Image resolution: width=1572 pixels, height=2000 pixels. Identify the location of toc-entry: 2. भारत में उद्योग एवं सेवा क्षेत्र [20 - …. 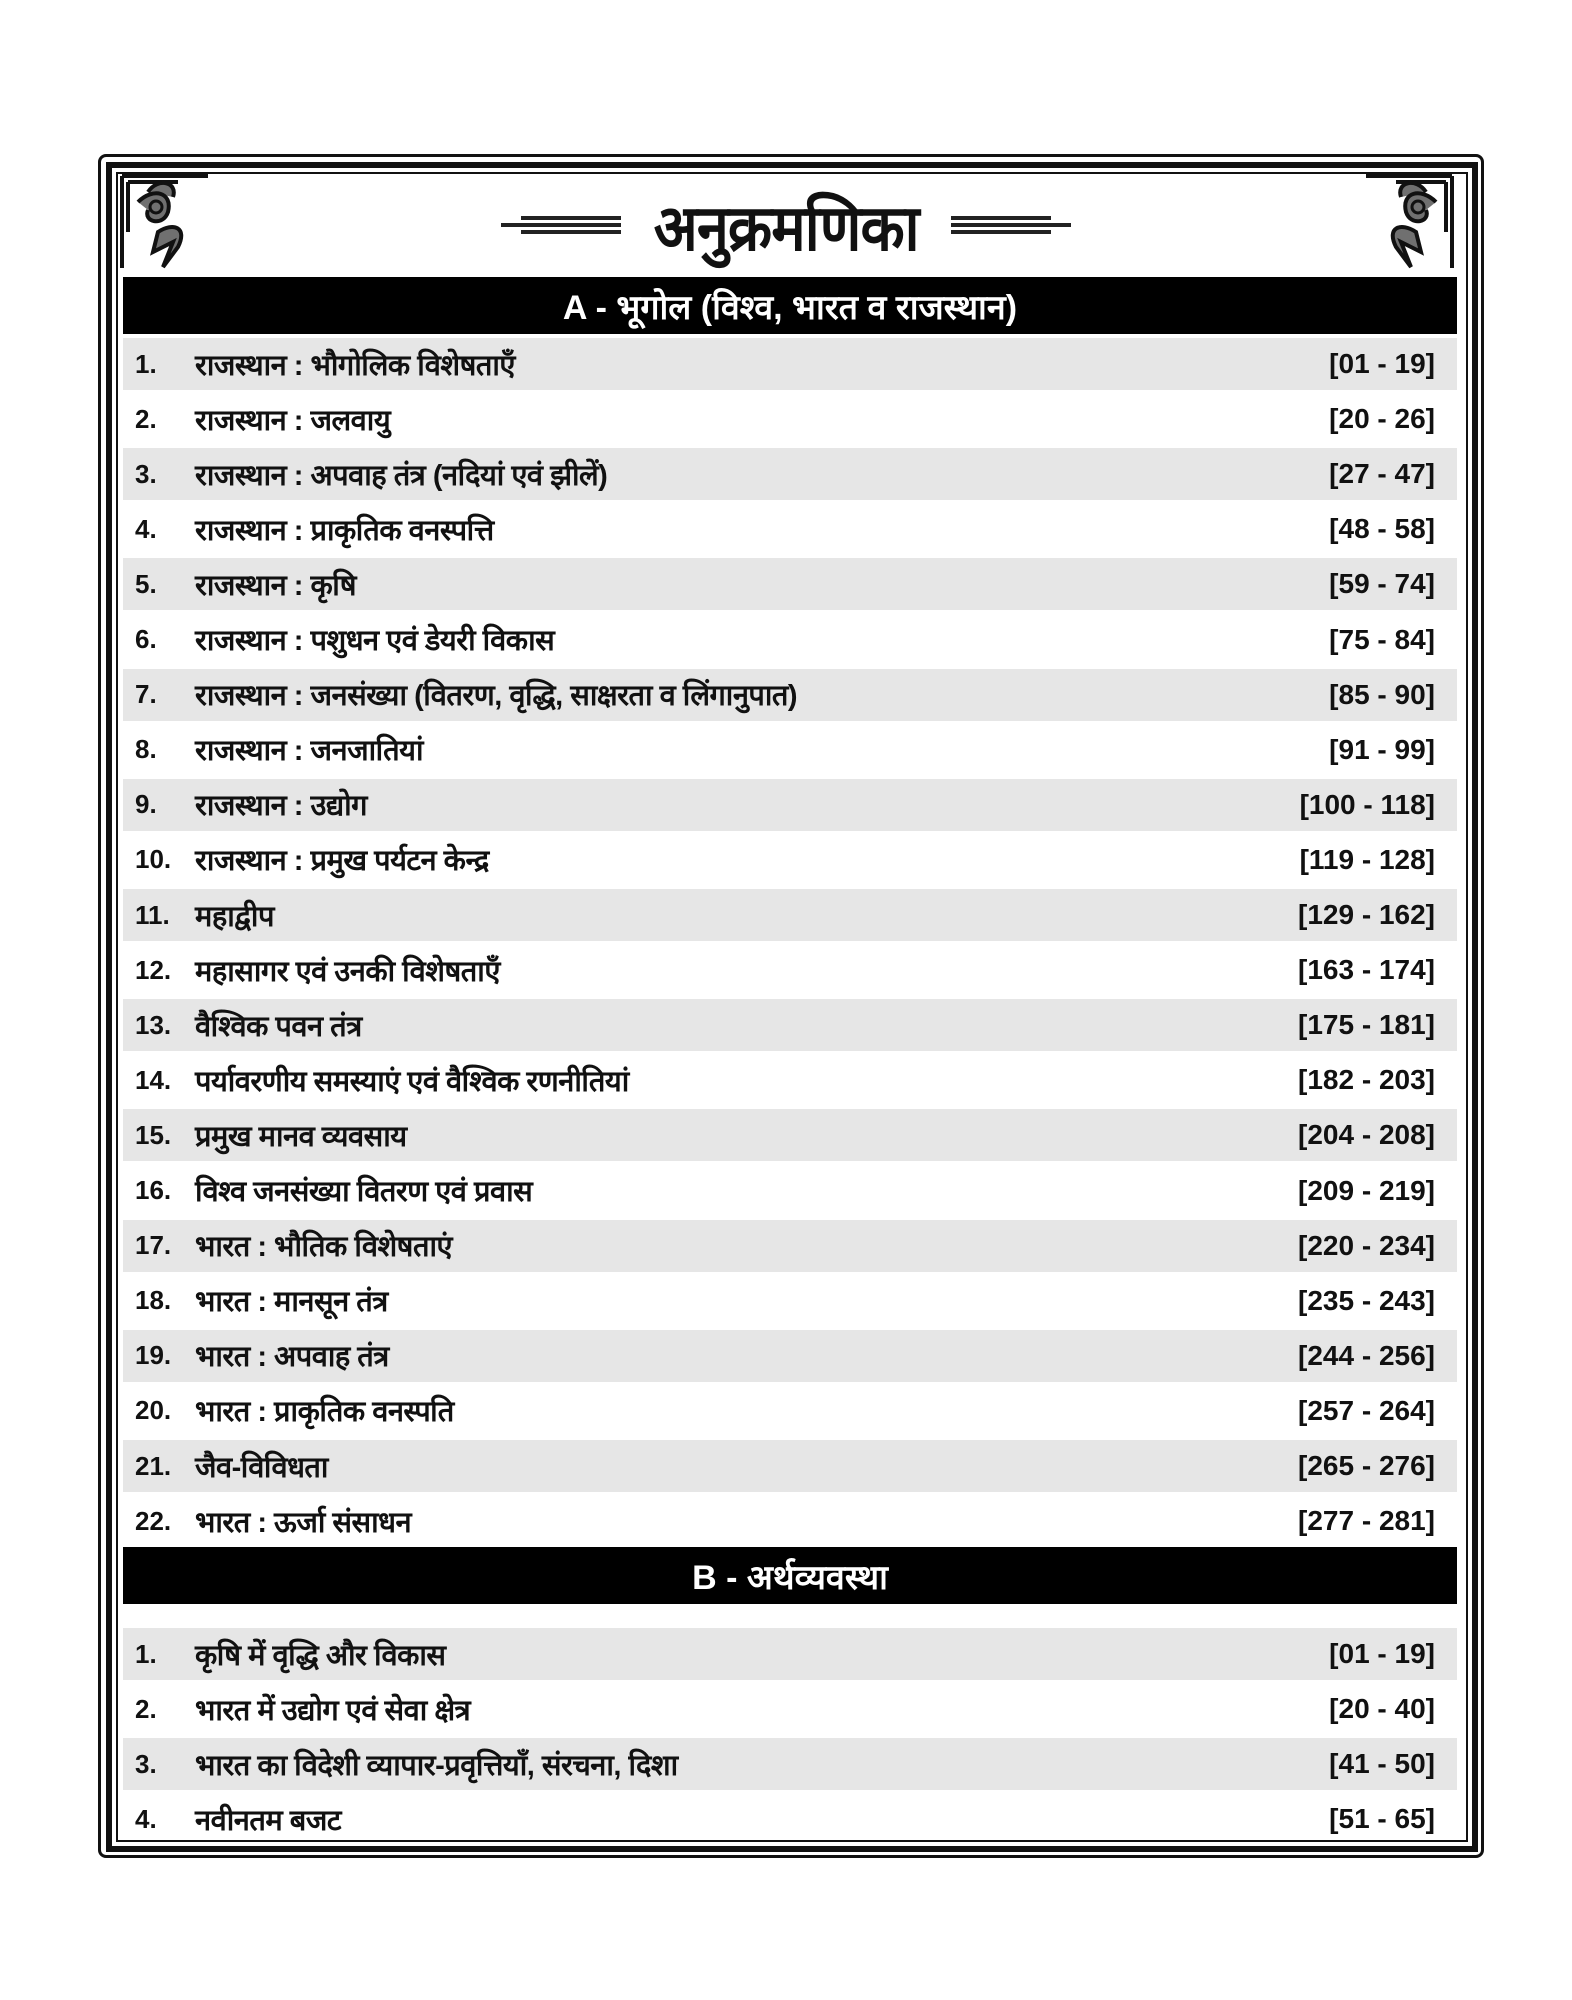
(790, 1709).